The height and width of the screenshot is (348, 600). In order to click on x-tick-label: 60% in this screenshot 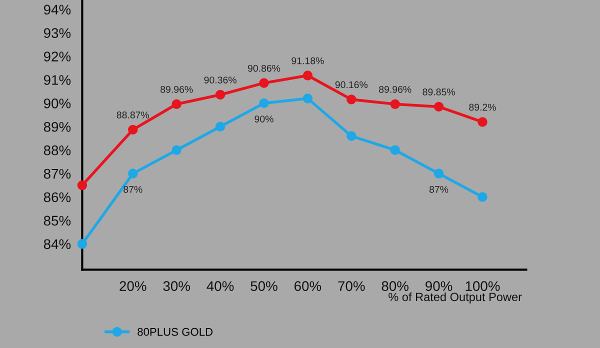, I will do `click(308, 286)`.